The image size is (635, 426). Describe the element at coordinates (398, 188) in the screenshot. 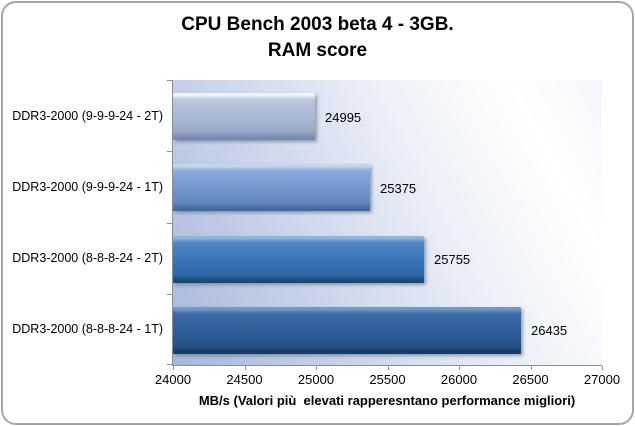

I see `bar-value-label: 25375` at that location.